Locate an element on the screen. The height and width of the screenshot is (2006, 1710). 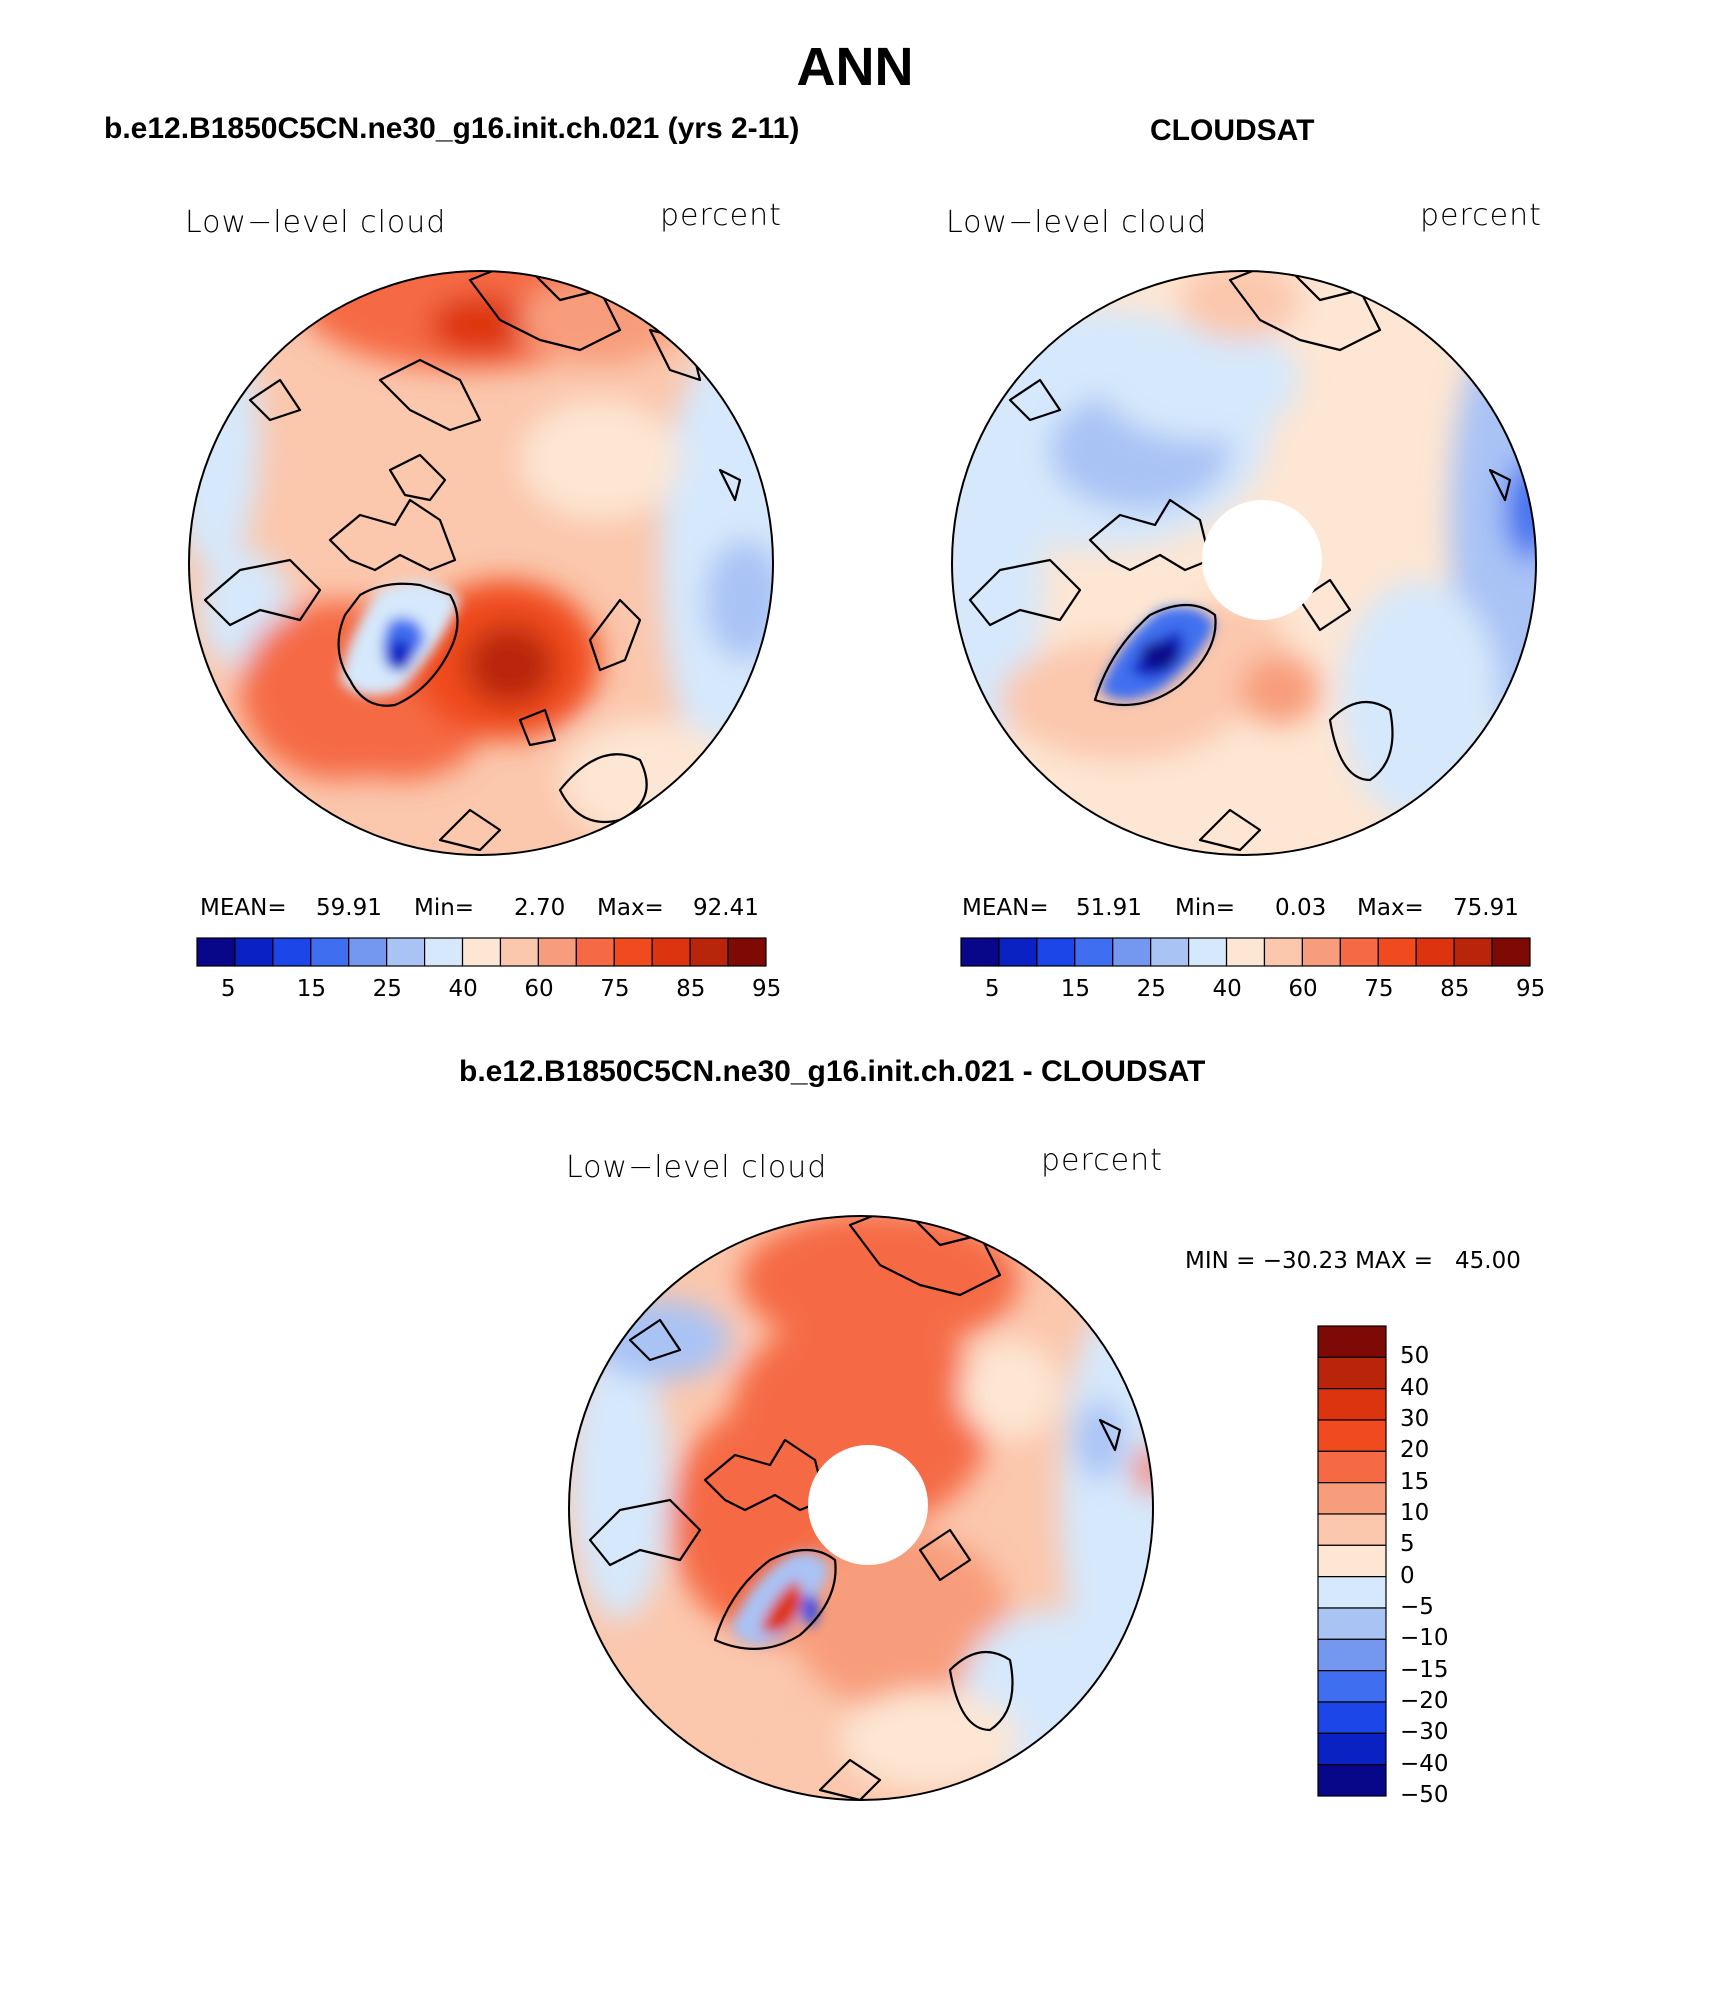
panel-2-variable-label: Low−level cloud is located at coordinates (1077, 222).